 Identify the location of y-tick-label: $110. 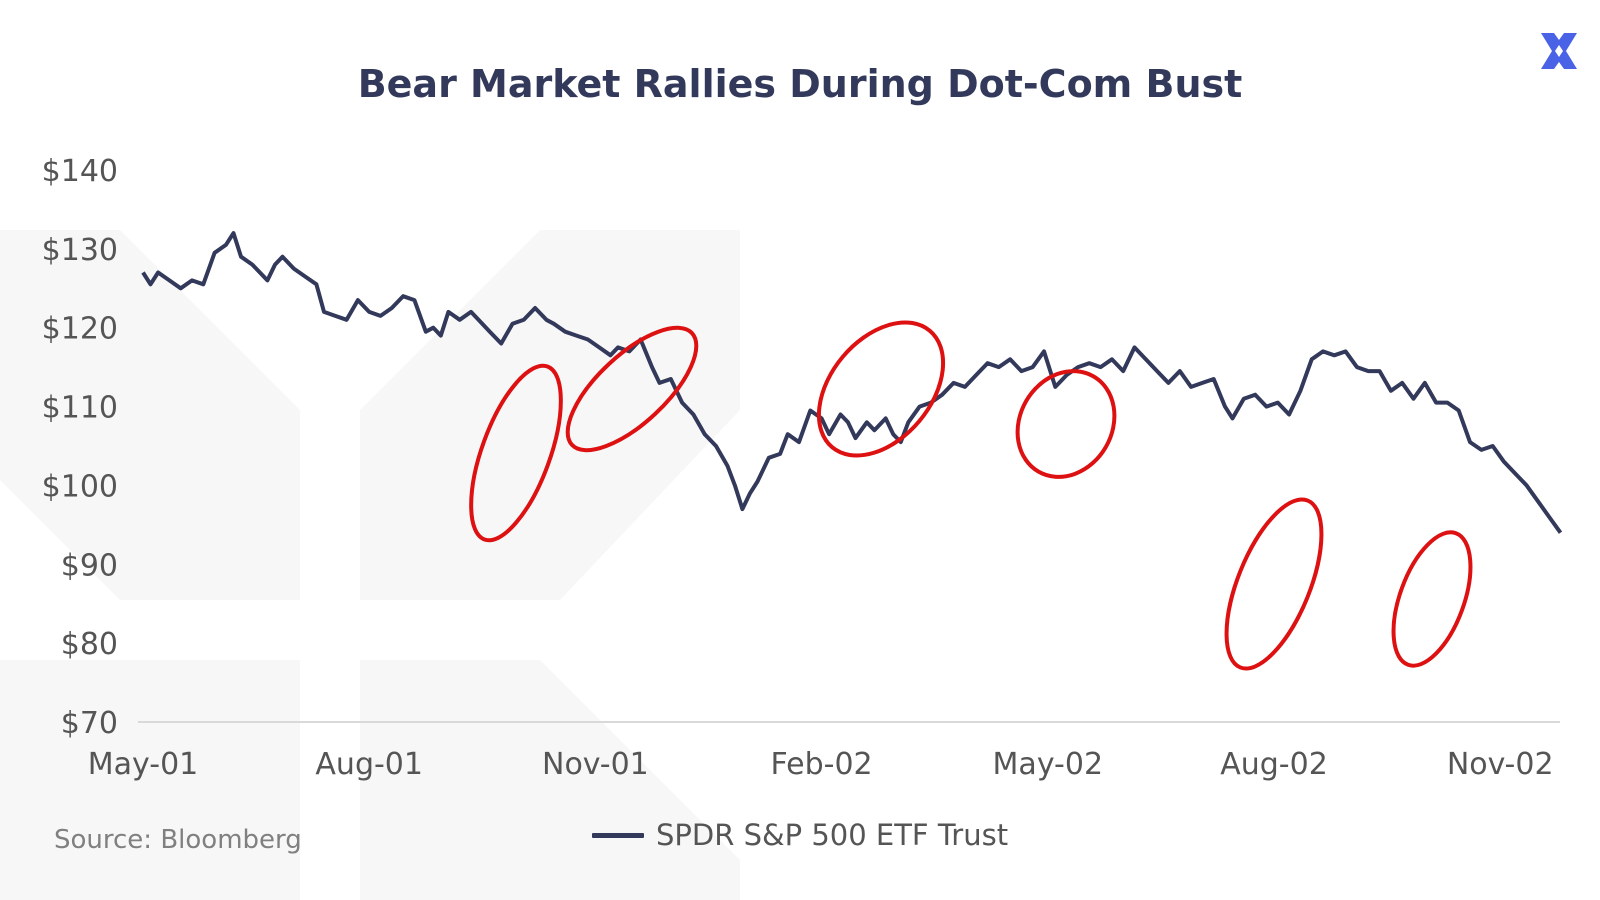
(80, 408).